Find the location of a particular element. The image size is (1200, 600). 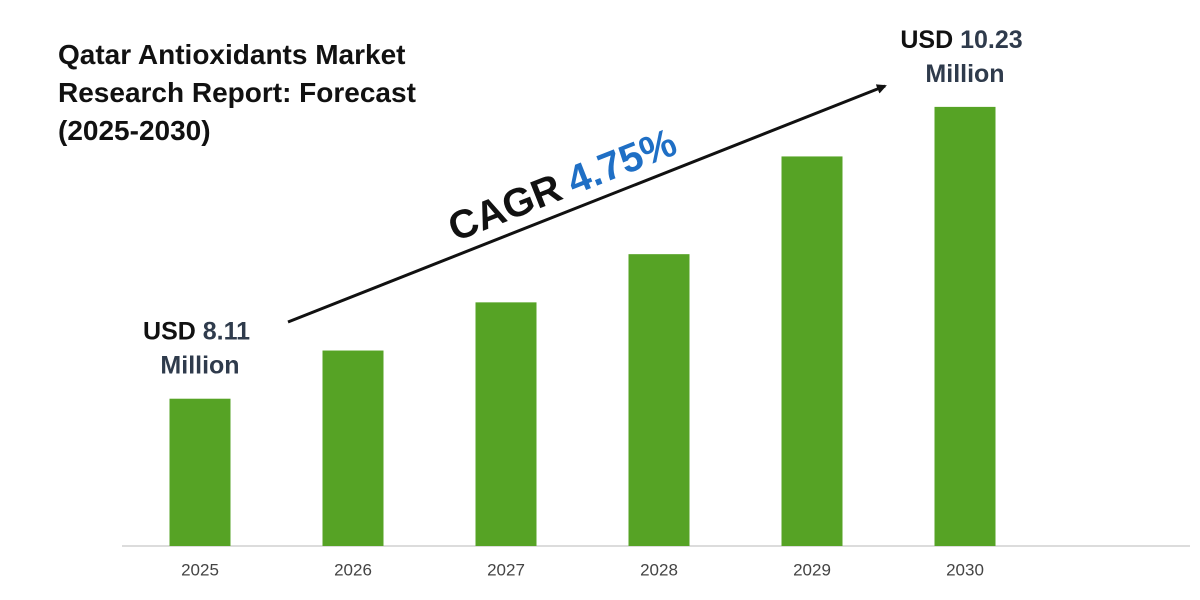

x-tick-label: 2029 is located at coordinates (812, 569).